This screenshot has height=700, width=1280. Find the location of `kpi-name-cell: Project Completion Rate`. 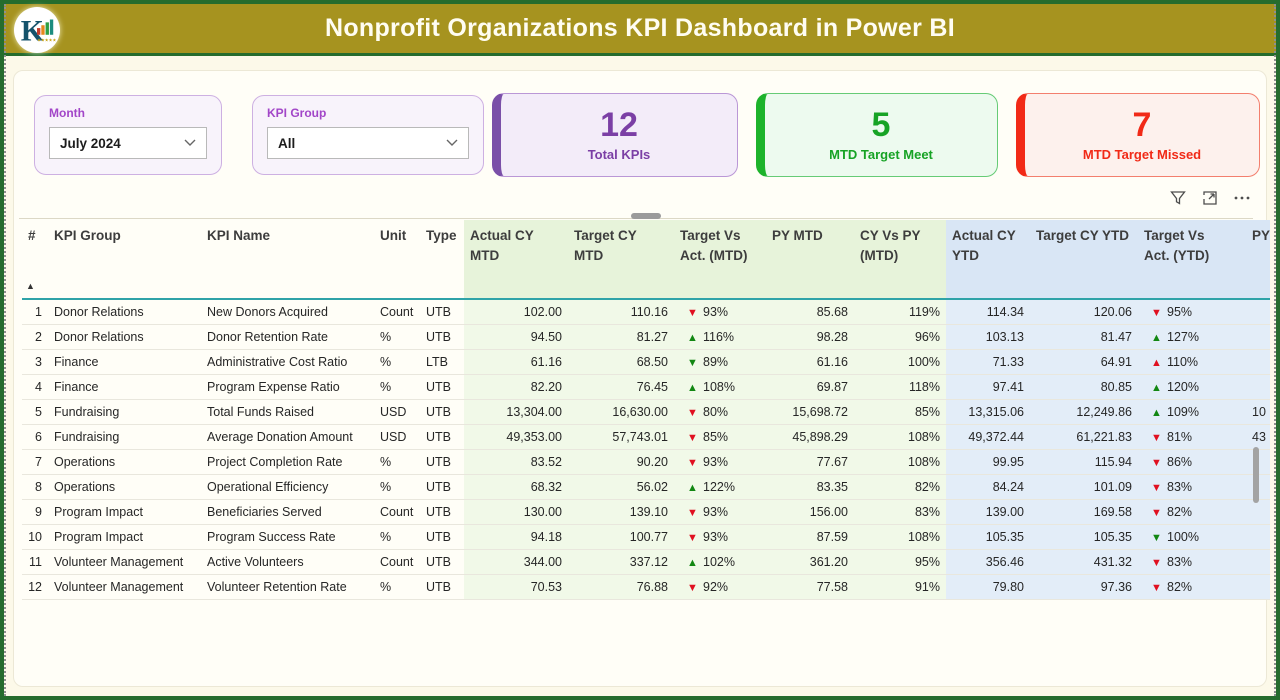

kpi-name-cell: Project Completion Rate is located at coordinates (287, 462).